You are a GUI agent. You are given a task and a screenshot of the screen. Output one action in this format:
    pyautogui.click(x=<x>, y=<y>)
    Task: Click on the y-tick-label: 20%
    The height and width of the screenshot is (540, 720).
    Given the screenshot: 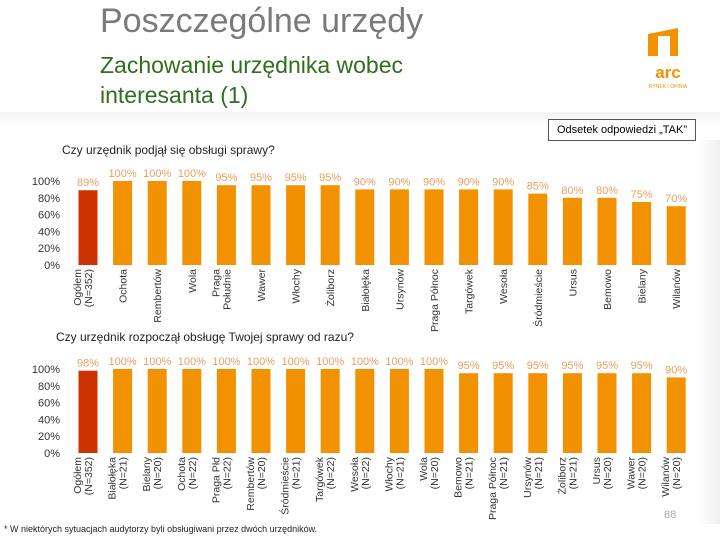 What is the action you would take?
    pyautogui.click(x=49, y=249)
    